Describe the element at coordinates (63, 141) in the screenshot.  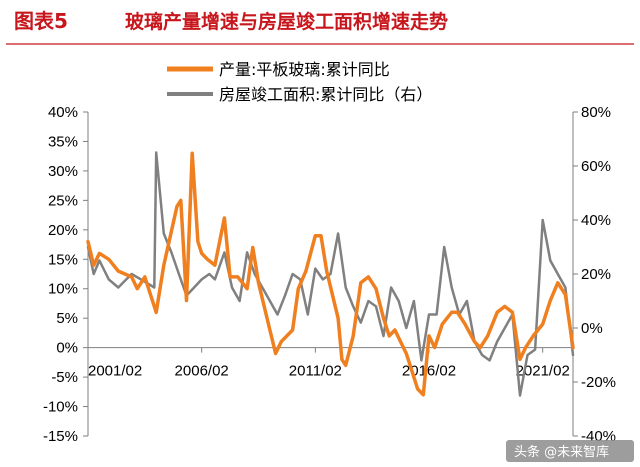
I see `left-tick-label: 35%` at that location.